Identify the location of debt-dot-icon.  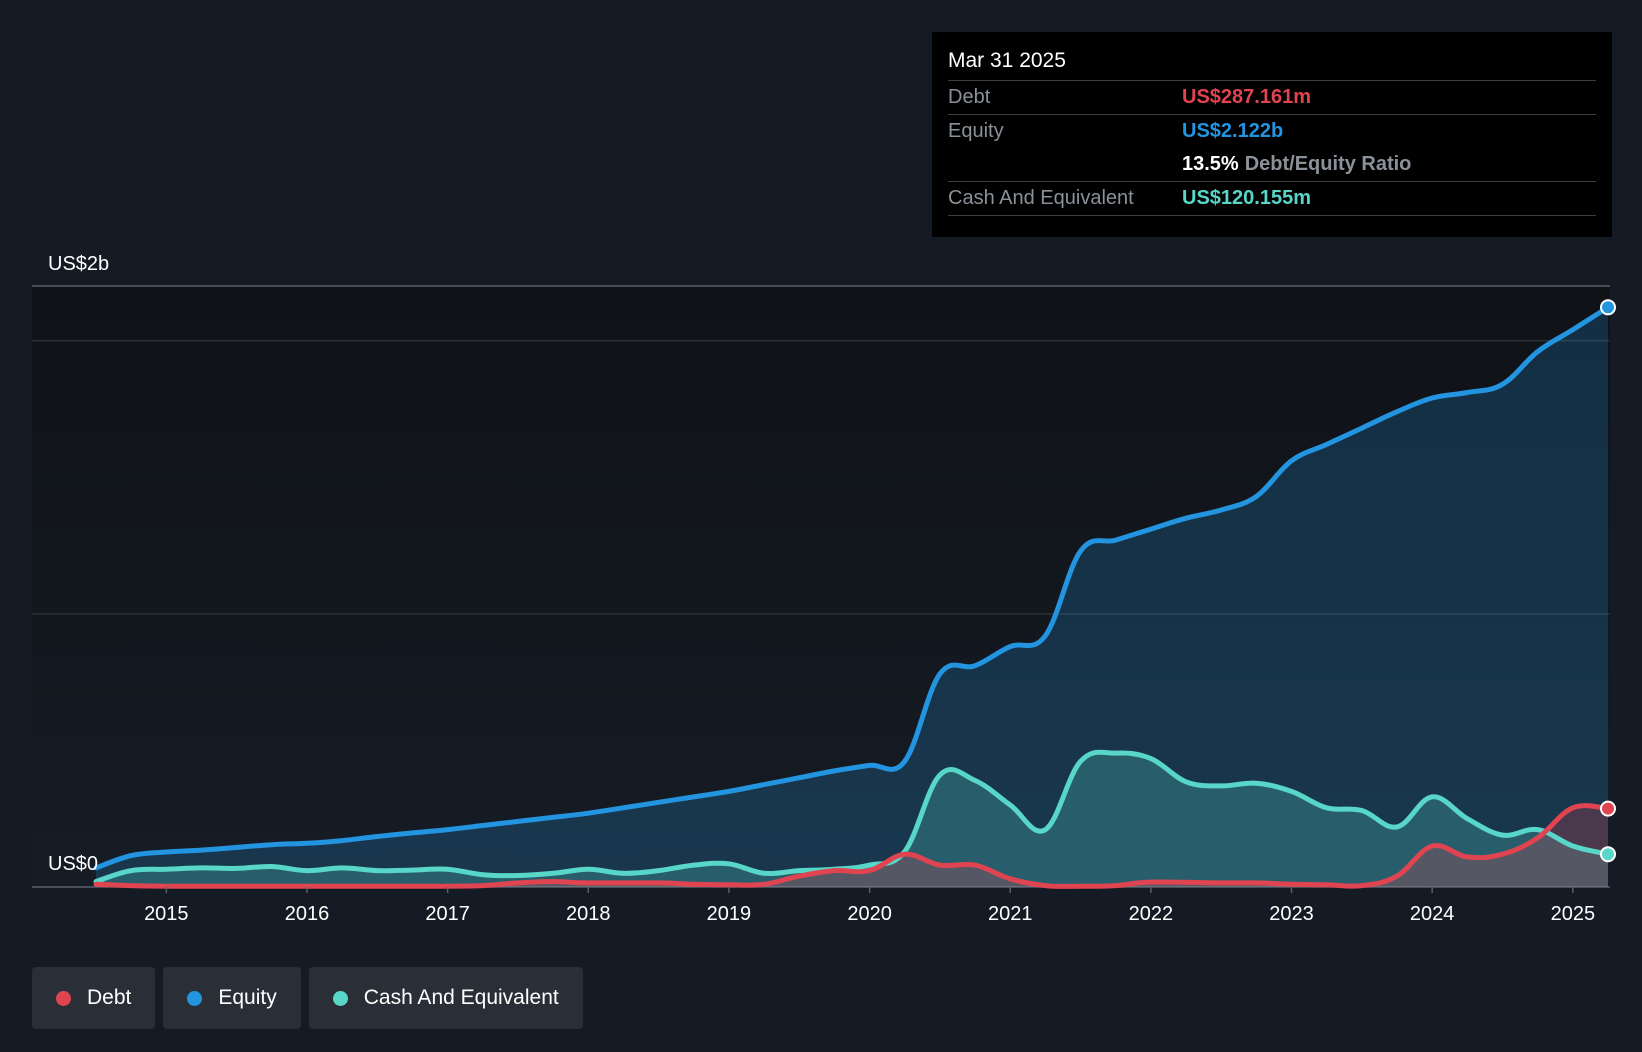
(63, 998).